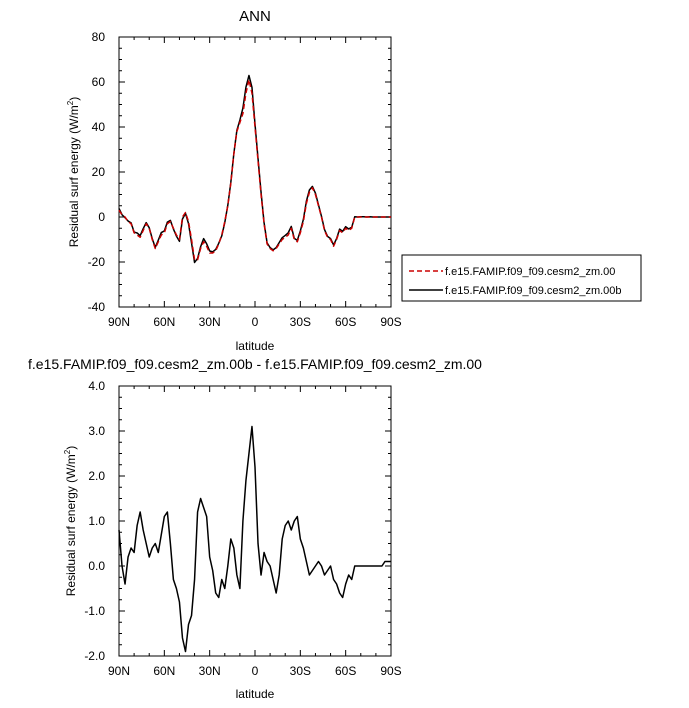 The height and width of the screenshot is (708, 689). What do you see at coordinates (97, 262) in the screenshot?
I see `y-tick-label: -20` at bounding box center [97, 262].